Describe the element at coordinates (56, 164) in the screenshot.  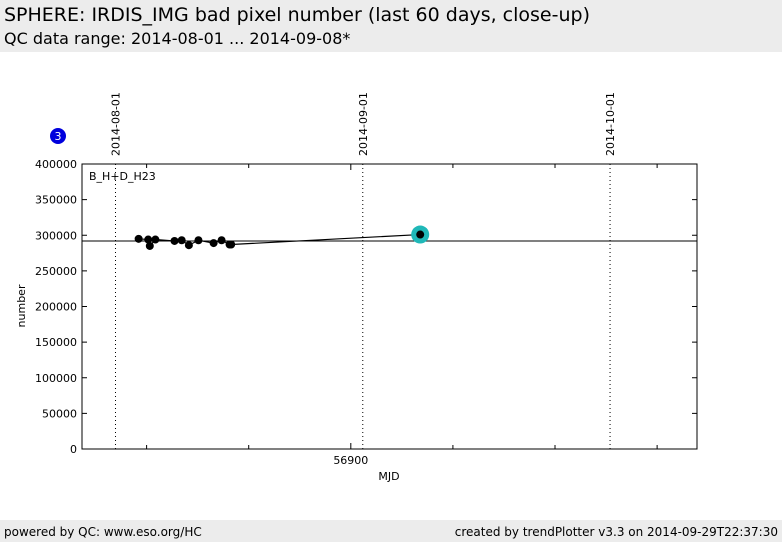
I see `y-tick-label-8: 400000` at that location.